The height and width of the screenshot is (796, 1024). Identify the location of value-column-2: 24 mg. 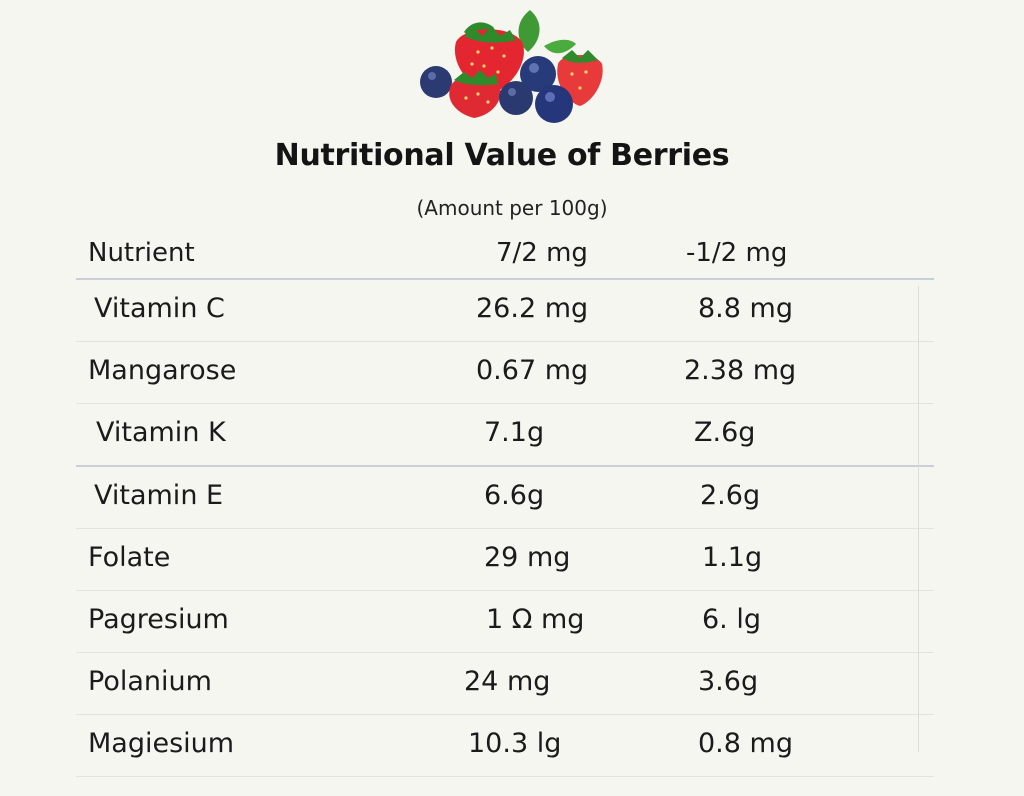
(507, 681).